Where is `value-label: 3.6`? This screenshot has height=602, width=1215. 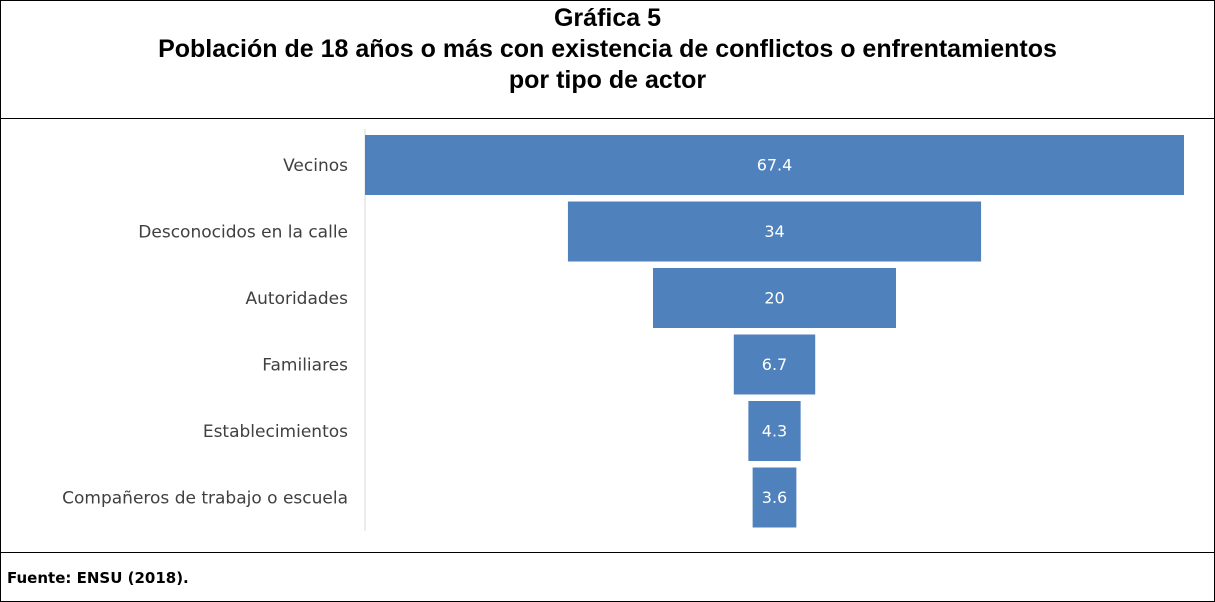 value-label: 3.6 is located at coordinates (774, 497).